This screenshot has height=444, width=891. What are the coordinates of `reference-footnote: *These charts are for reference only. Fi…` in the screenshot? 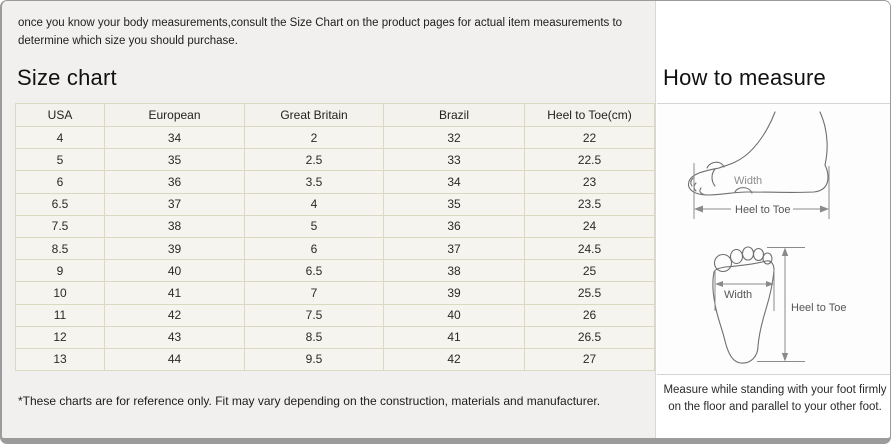 It's located at (309, 401).